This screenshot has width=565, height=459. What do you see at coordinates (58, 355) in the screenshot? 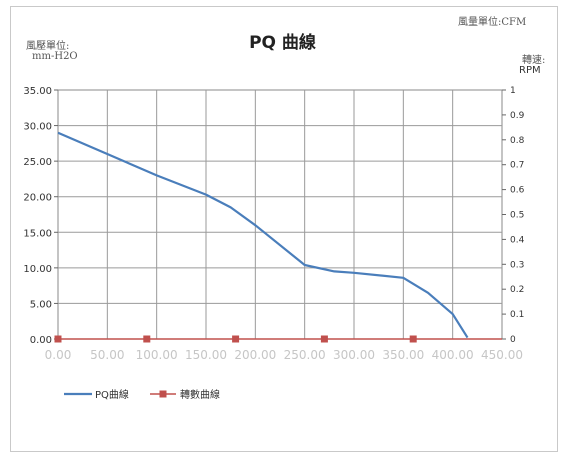
I see `x-tick-label: 0.00` at bounding box center [58, 355].